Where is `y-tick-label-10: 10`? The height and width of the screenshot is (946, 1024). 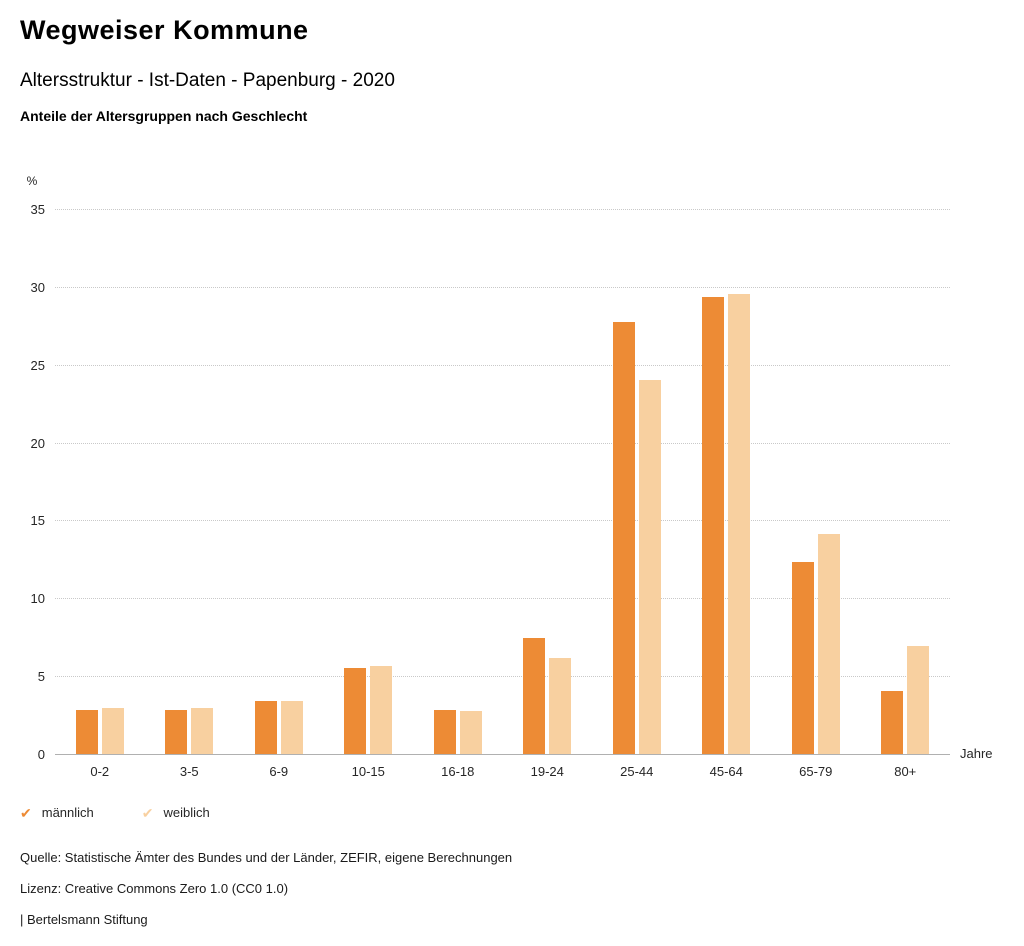 y-tick-label-10: 10 is located at coordinates (37, 599).